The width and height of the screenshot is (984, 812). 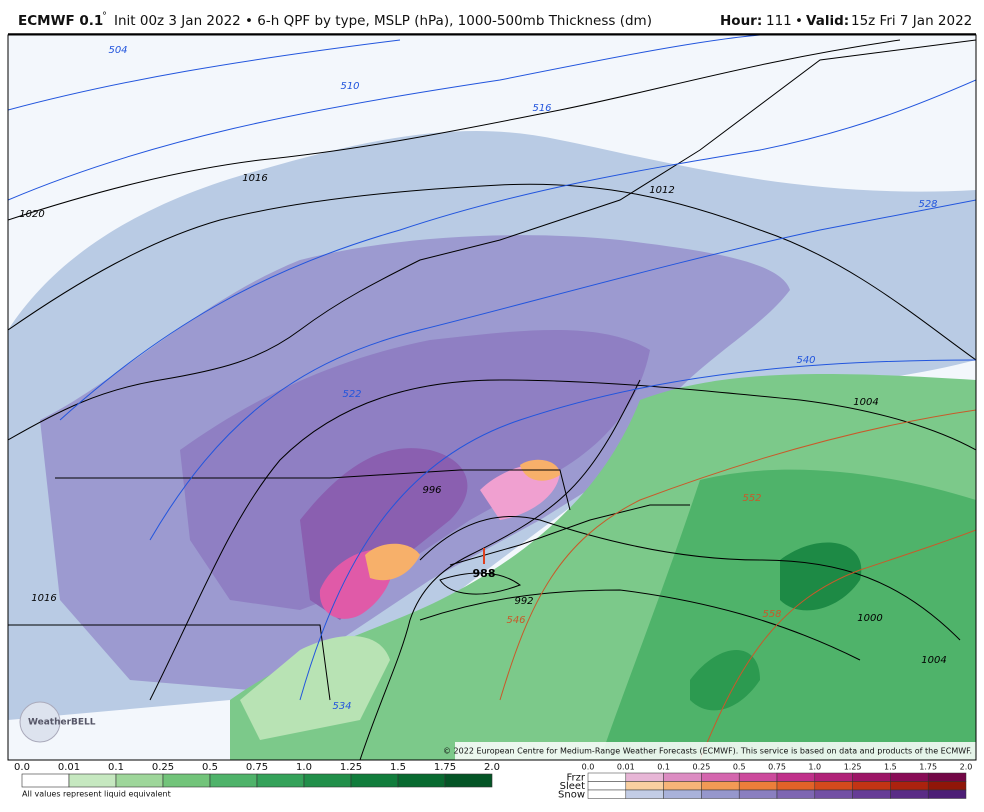 What do you see at coordinates (827, 21) in the screenshot?
I see `valid-label: Valid:` at bounding box center [827, 21].